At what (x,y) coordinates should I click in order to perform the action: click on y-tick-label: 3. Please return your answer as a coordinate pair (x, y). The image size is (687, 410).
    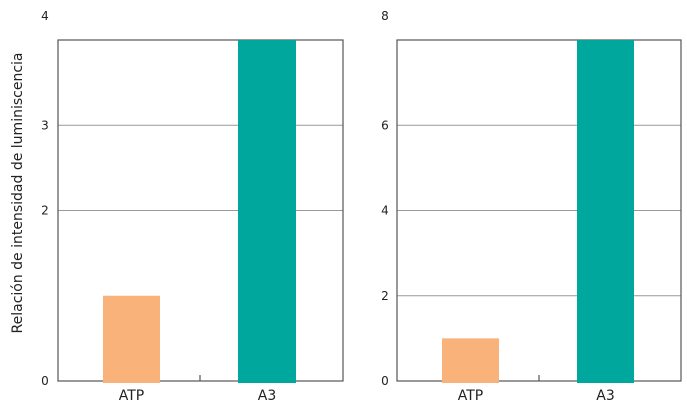
    Looking at the image, I should click on (45, 125).